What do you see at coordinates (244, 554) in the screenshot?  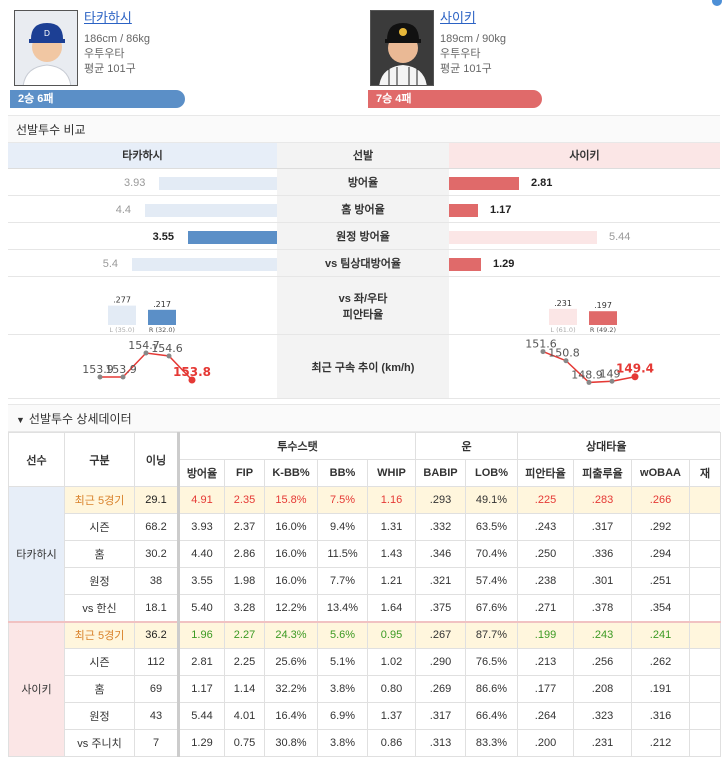 I see `stats-value-cell: 2.86` at bounding box center [244, 554].